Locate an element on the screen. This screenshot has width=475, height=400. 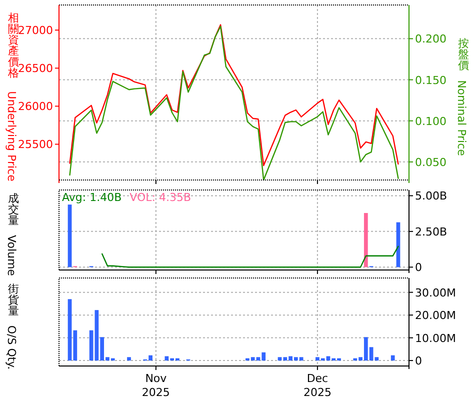
y2-tick-label: 0.200 is located at coordinates (430, 39).